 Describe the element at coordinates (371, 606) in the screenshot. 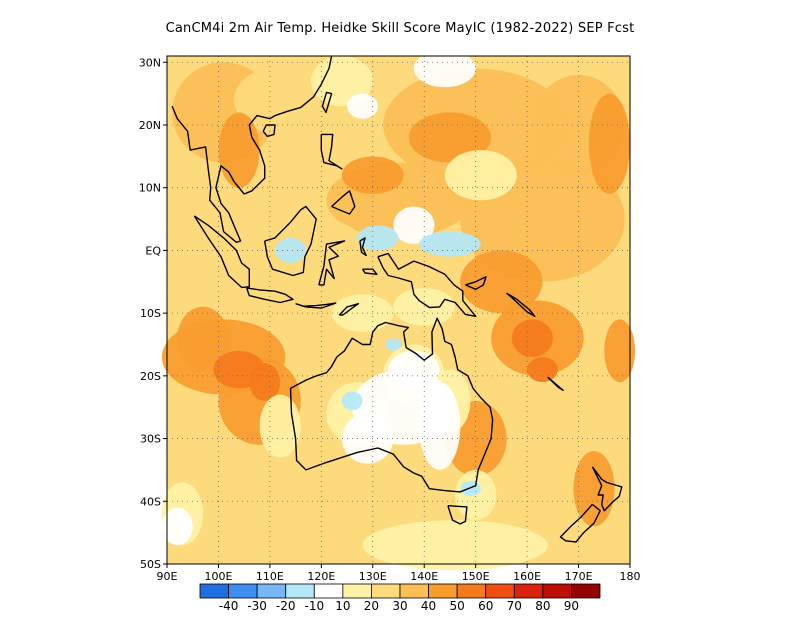

I see `colorbar-label: 20` at that location.